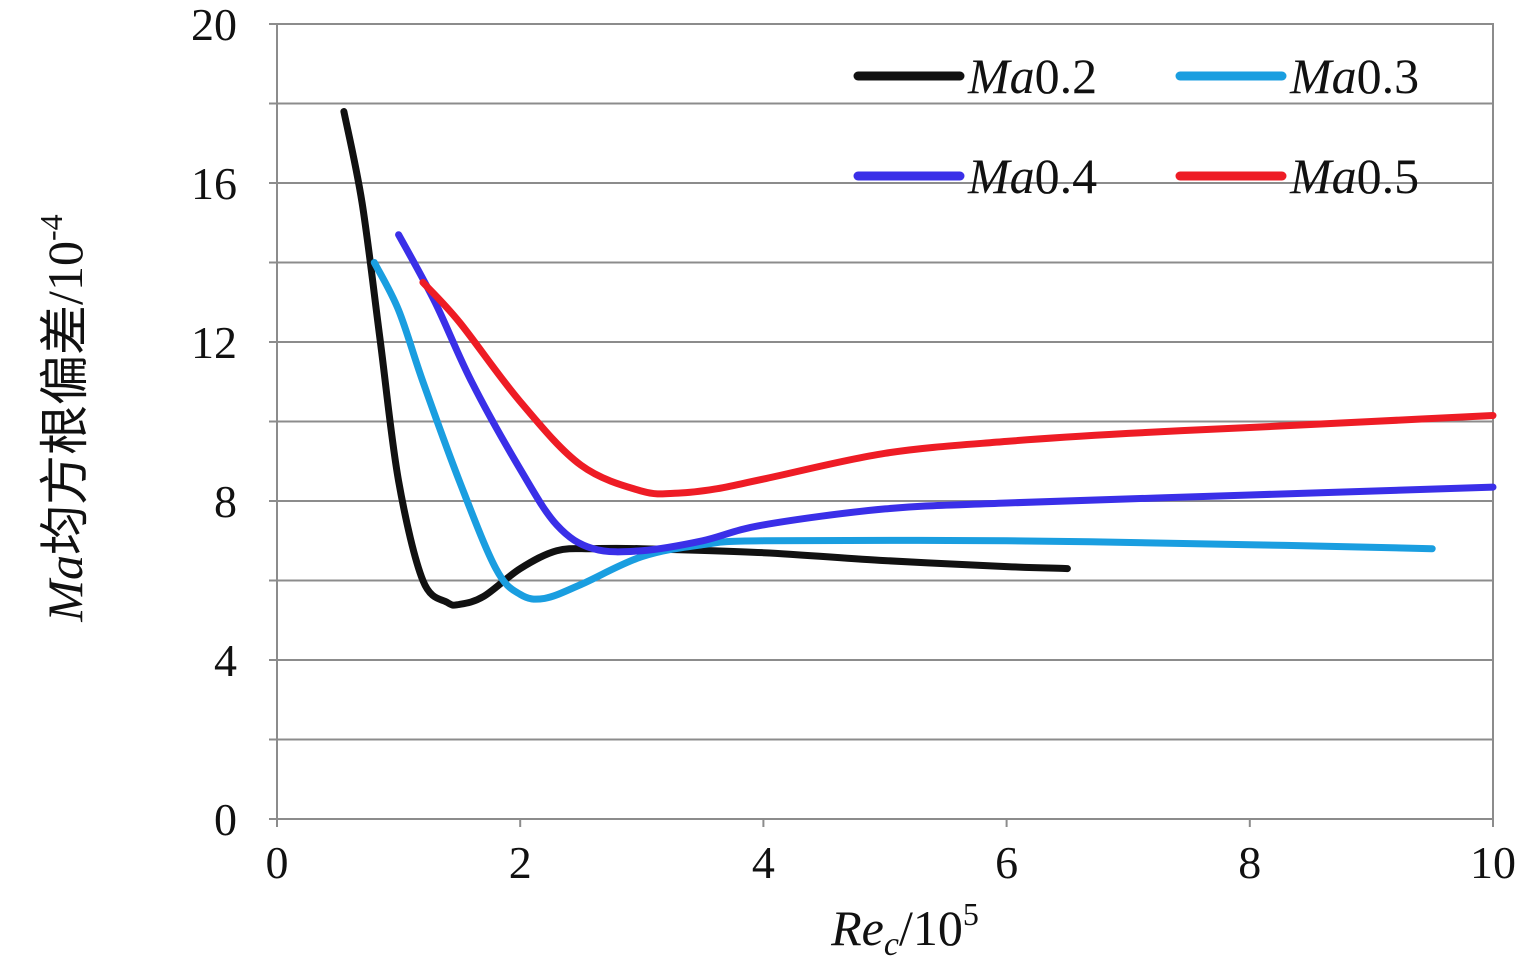 Image resolution: width=1535 pixels, height=969 pixels. Describe the element at coordinates (214, 183) in the screenshot. I see `y-tick-label-16: 16` at that location.